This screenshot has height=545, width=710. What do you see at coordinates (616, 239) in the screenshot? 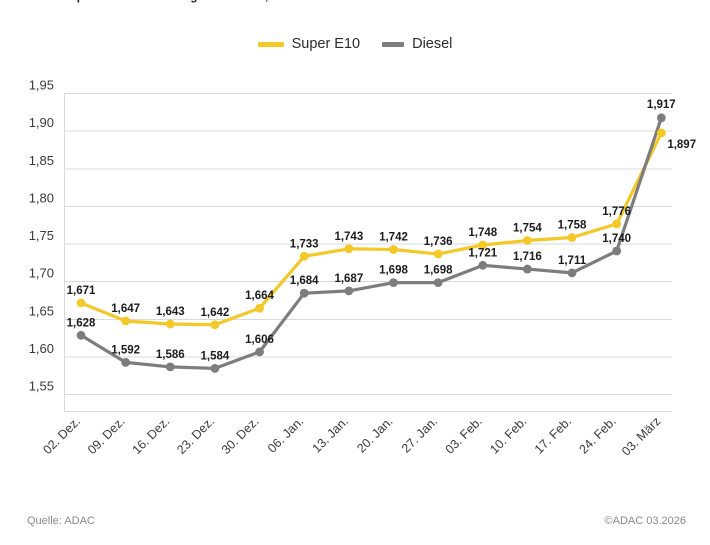
I see `data-label-diesel: 1,740` at bounding box center [616, 239].